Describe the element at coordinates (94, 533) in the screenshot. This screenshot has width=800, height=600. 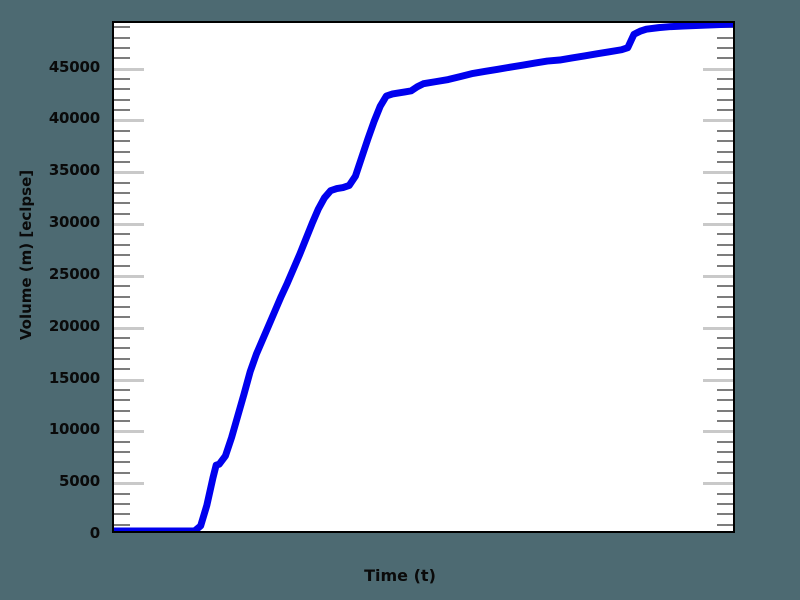
I see `y-tick-label: 0` at that location.